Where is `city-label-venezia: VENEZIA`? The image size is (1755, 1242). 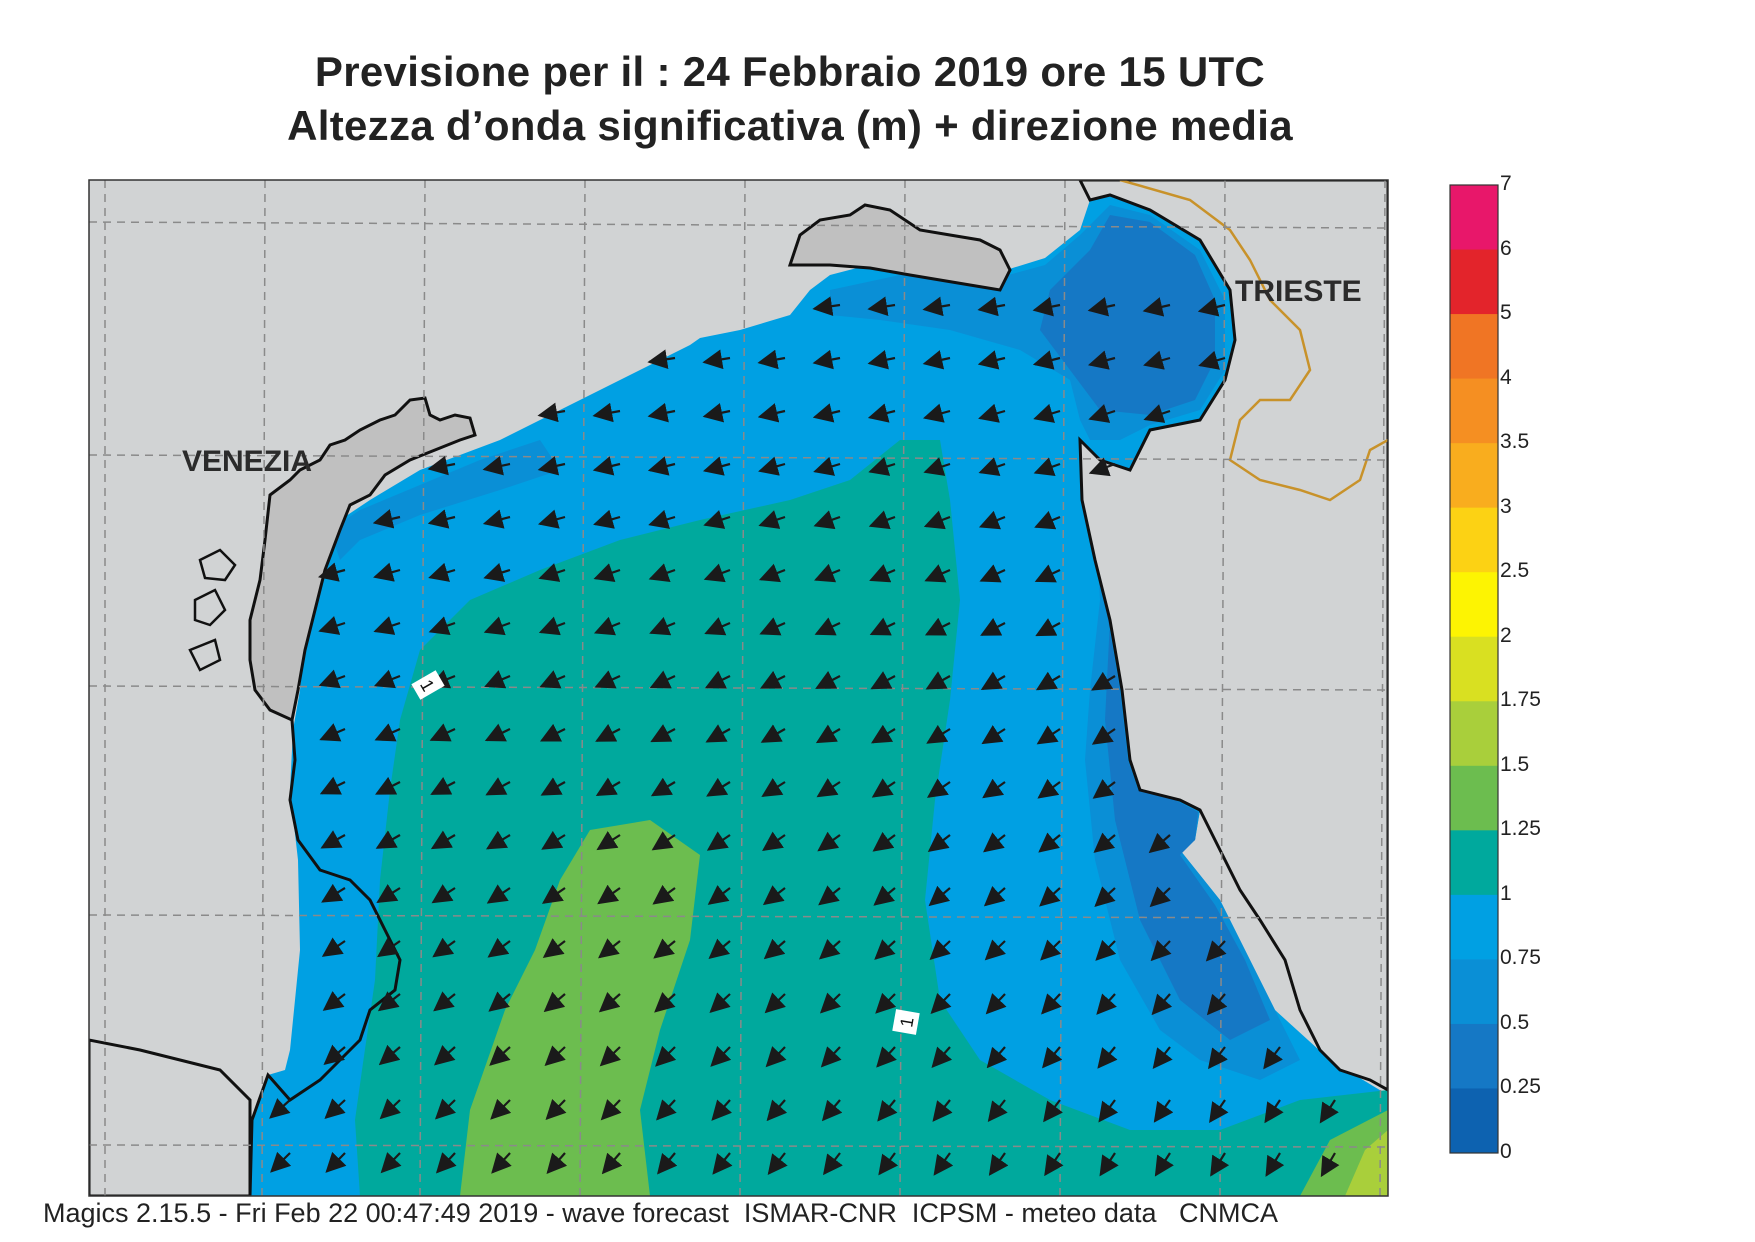 city-label-venezia: VENEZIA is located at coordinates (247, 461).